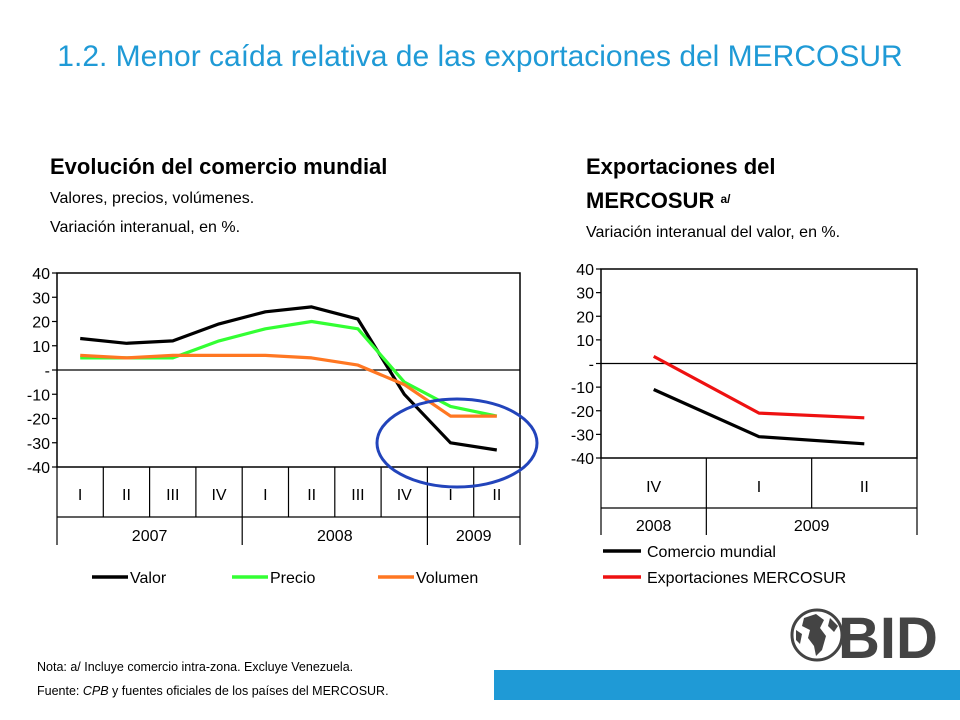 This screenshot has height=720, width=960. What do you see at coordinates (41, 347) in the screenshot?
I see `world-trade-ytick-label: 10` at bounding box center [41, 347].